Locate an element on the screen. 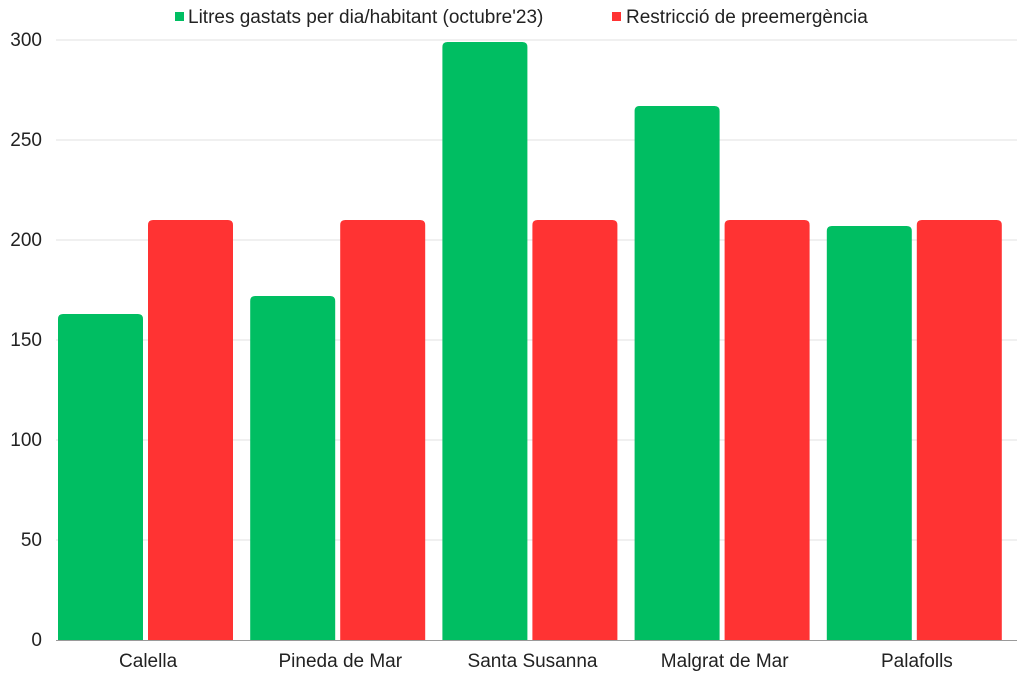 The height and width of the screenshot is (679, 1024). y-tick-label: 50 is located at coordinates (31, 540).